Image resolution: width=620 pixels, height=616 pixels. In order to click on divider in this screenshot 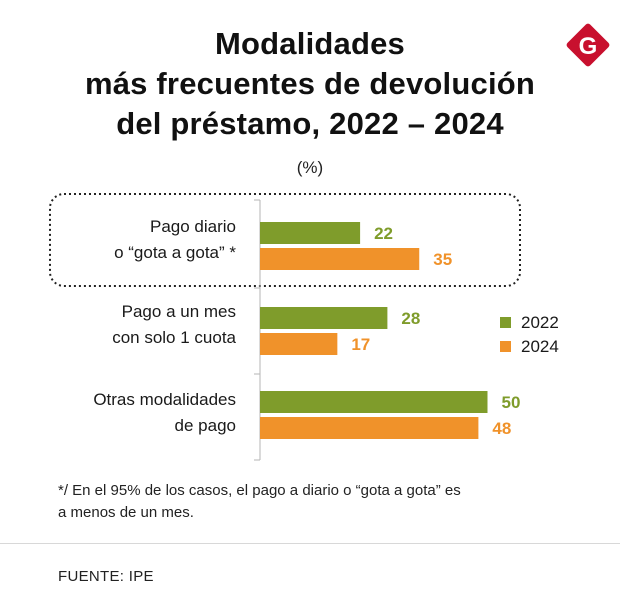, I will do `click(310, 543)`.